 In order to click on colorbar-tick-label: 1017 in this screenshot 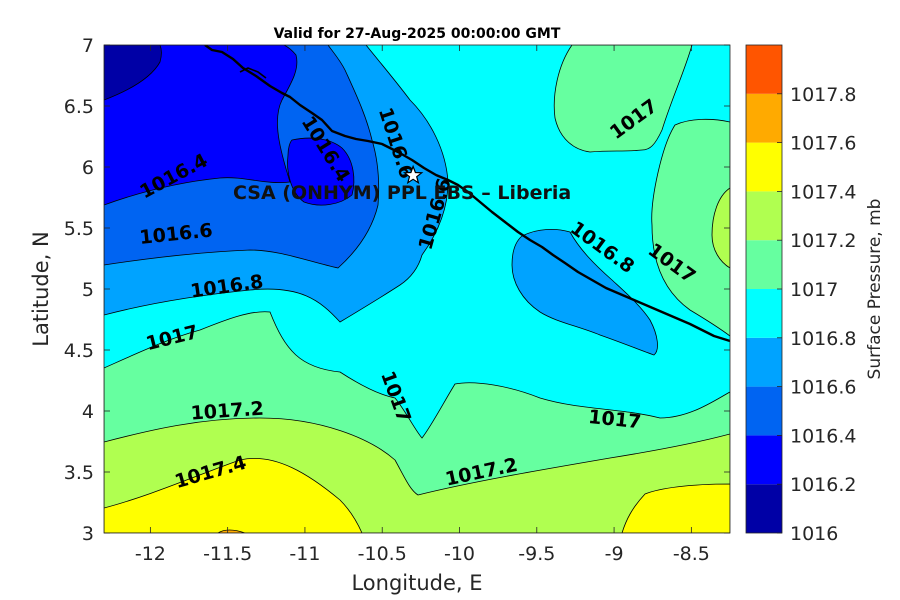, I will do `click(814, 290)`.